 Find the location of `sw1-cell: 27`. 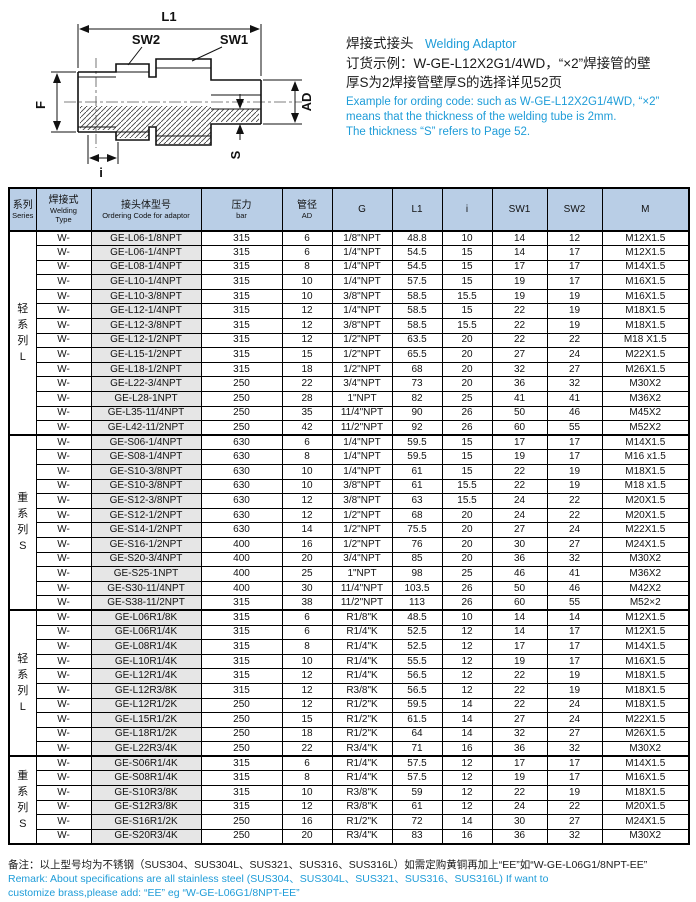

sw1-cell: 27 is located at coordinates (519, 720).